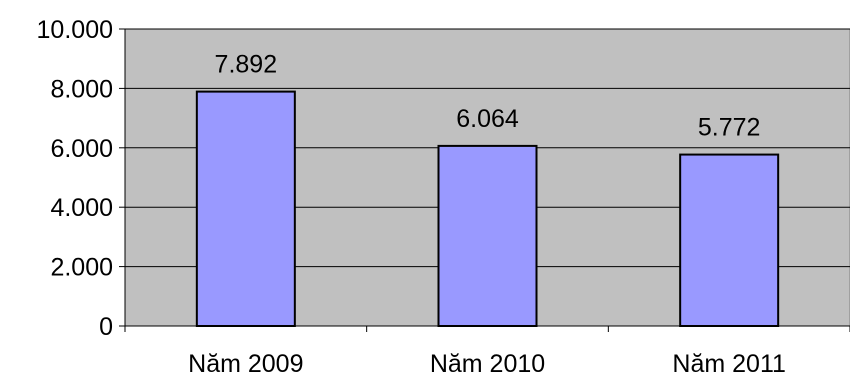 The height and width of the screenshot is (381, 850). What do you see at coordinates (81, 268) in the screenshot?
I see `y-tick-label: 2.000` at bounding box center [81, 268].